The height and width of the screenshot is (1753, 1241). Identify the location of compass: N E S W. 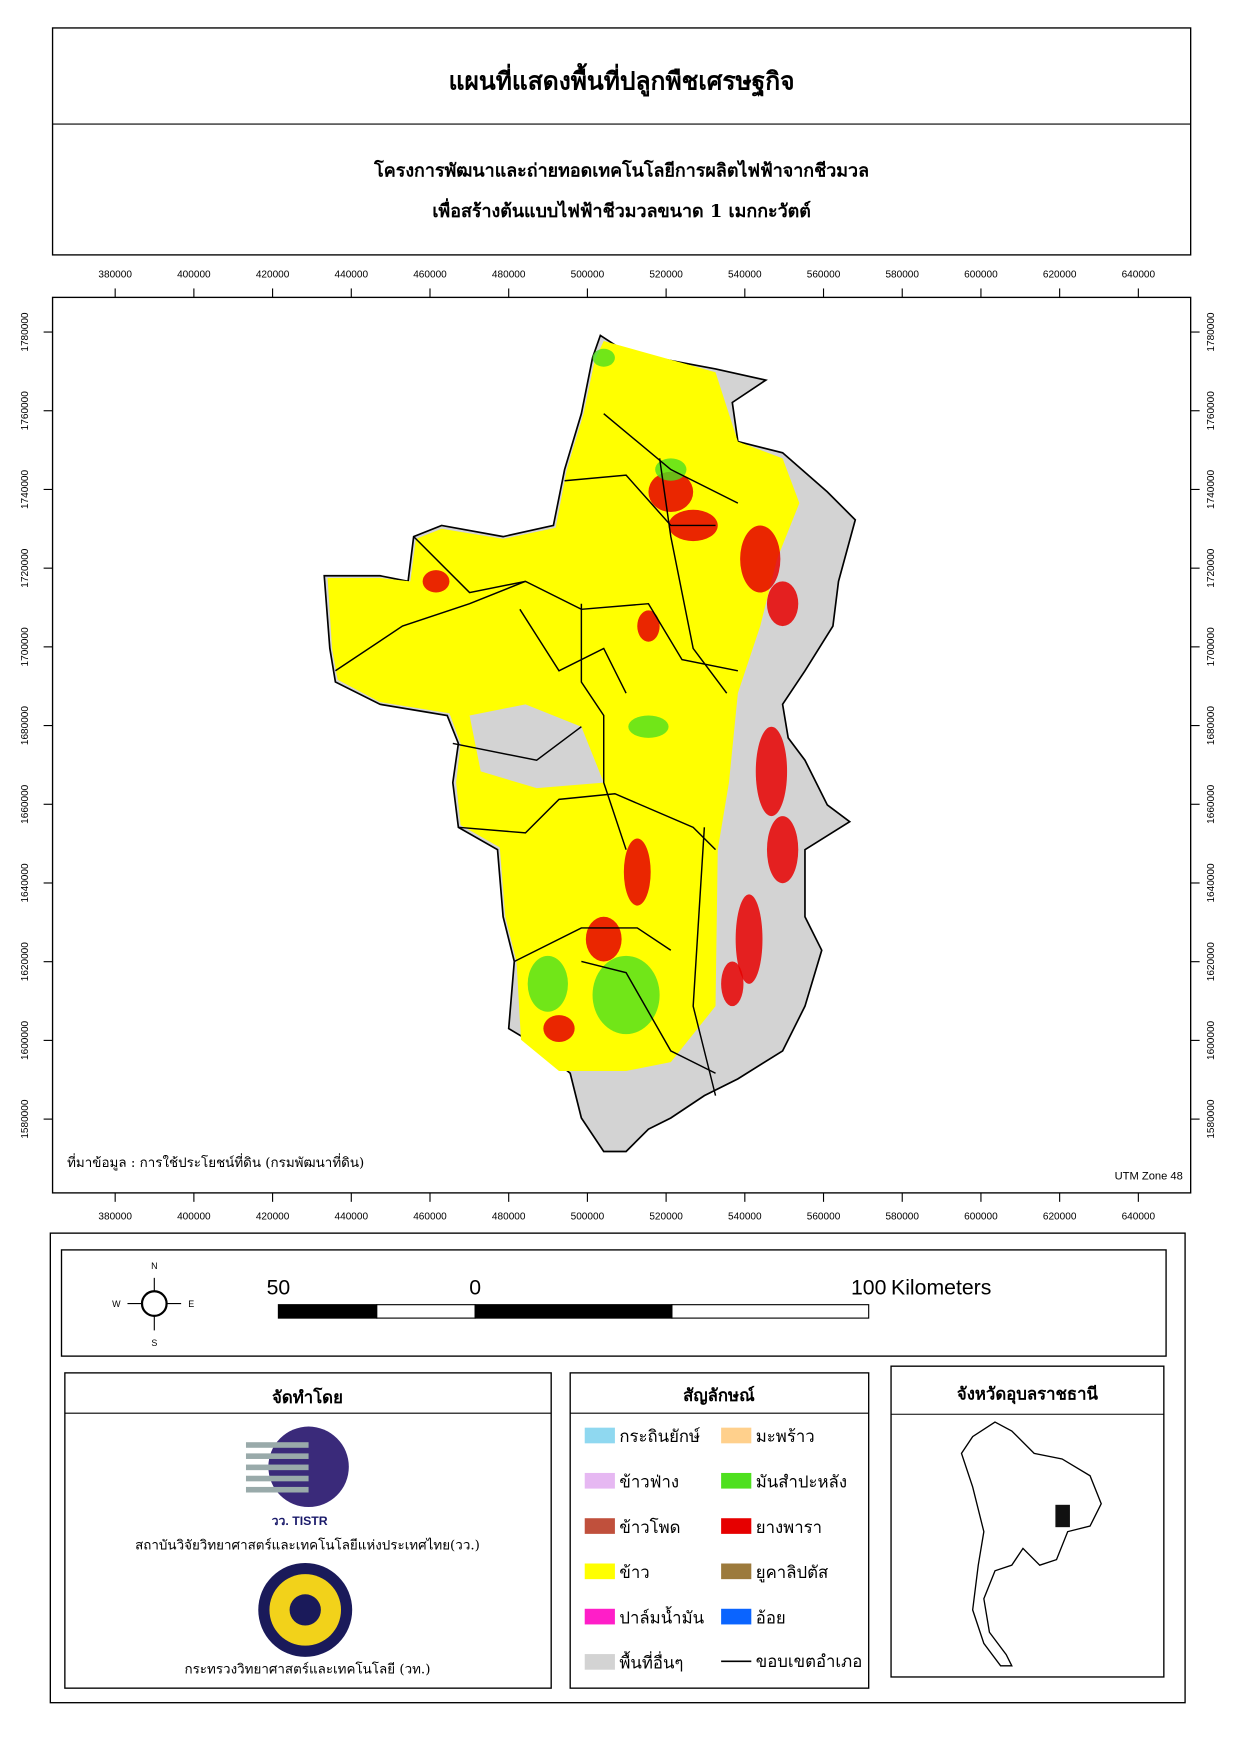
(153, 1304).